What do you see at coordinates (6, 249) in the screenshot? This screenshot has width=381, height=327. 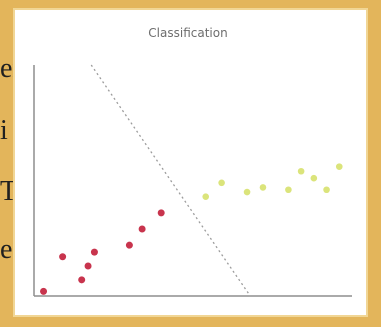 I see `background-text-line-4: e` at bounding box center [6, 249].